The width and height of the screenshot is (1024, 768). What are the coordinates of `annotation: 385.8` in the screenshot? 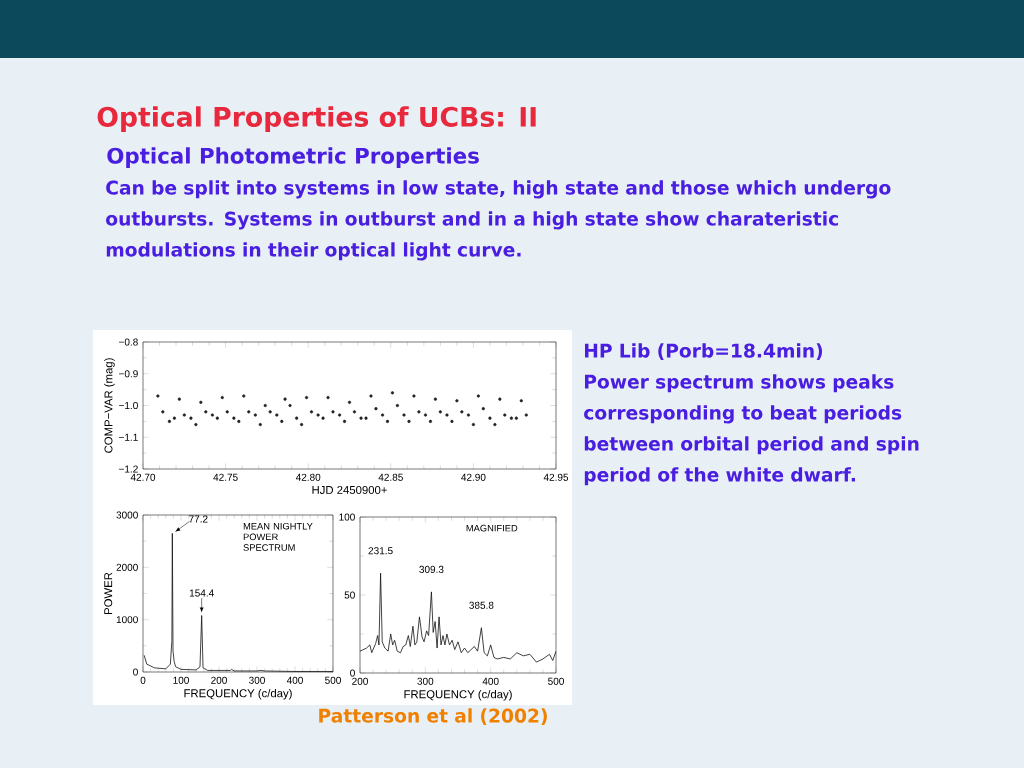 It's located at (481, 605).